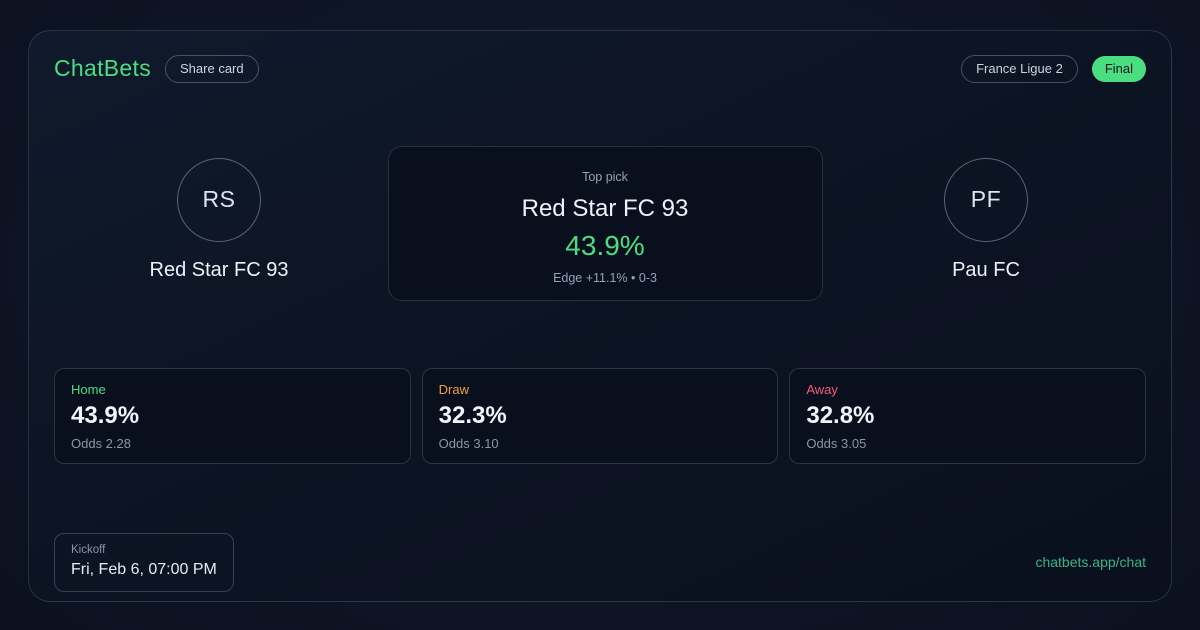 The width and height of the screenshot is (1200, 630). I want to click on away-team-name: Pau FC, so click(986, 269).